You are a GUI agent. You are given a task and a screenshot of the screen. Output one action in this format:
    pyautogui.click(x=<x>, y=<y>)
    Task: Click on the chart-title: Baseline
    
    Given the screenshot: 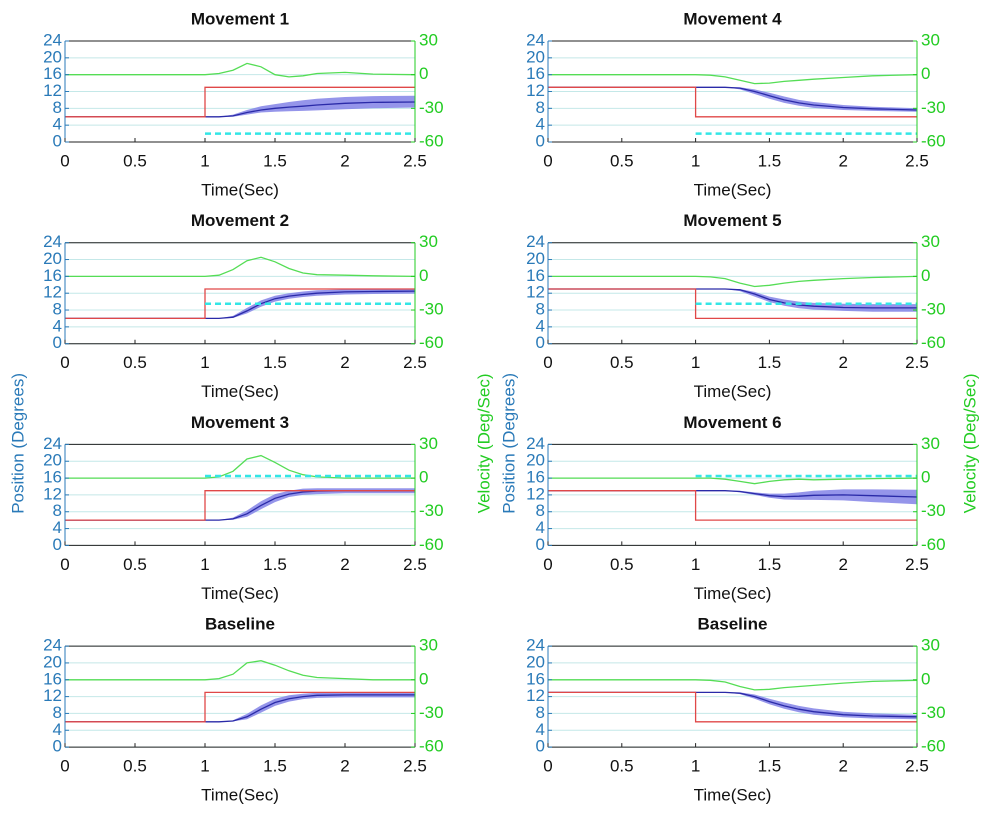 What is the action you would take?
    pyautogui.click(x=733, y=624)
    